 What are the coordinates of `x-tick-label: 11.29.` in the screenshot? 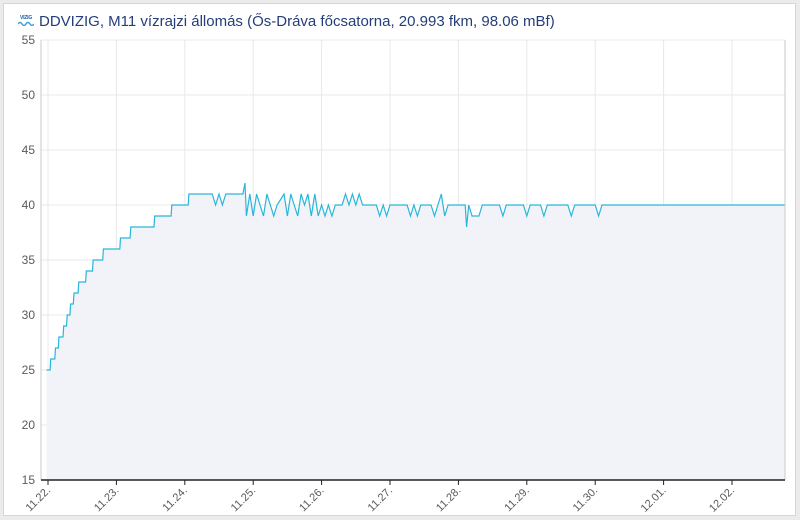 It's located at (517, 500).